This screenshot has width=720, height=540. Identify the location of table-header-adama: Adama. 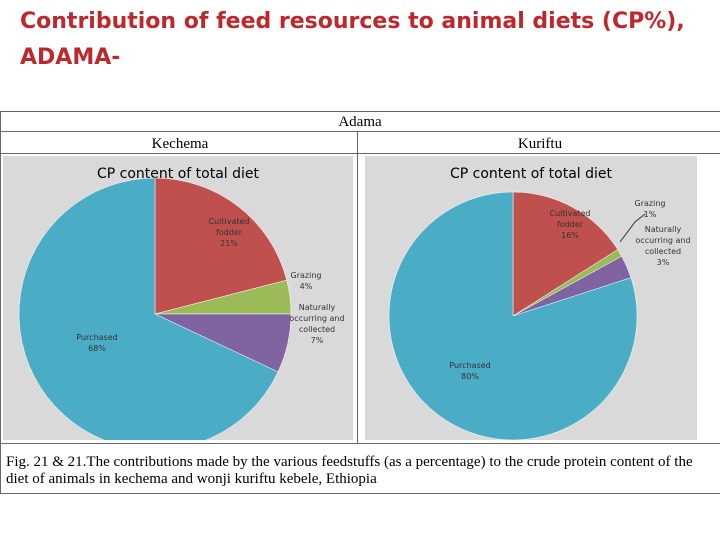
(360, 122).